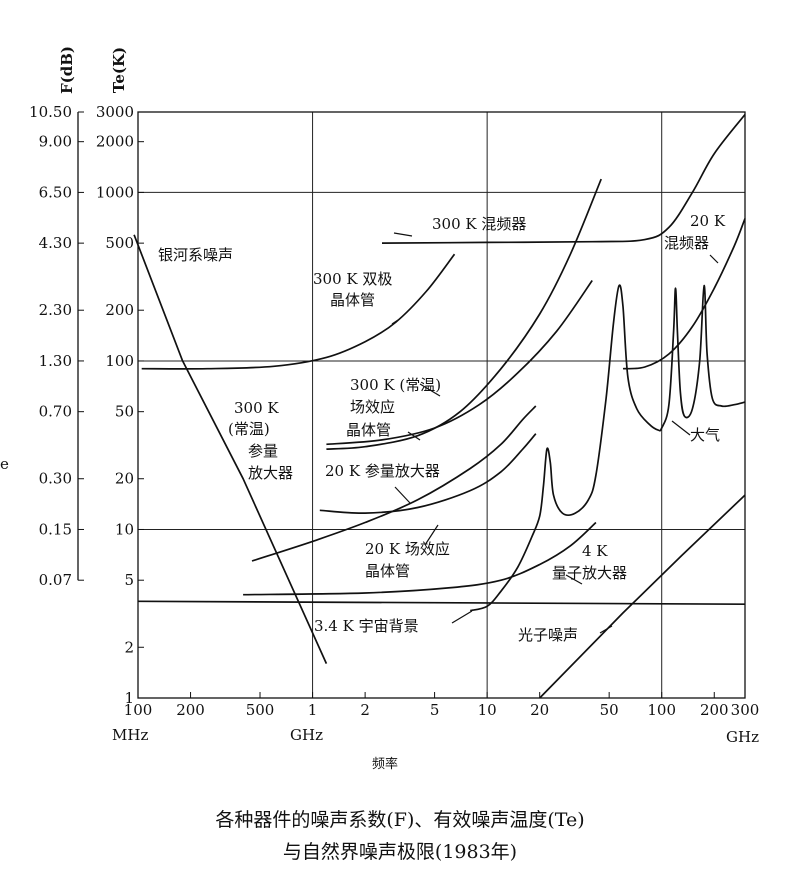  Describe the element at coordinates (609, 710) in the screenshot. I see `x-tick-label: 50` at that location.